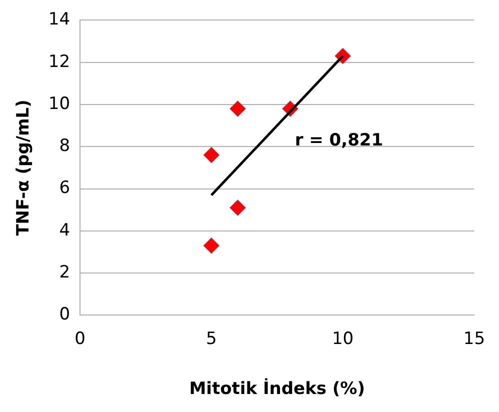 Image resolution: width=499 pixels, height=412 pixels. What do you see at coordinates (64, 230) in the screenshot?
I see `y-tick-label: 4` at bounding box center [64, 230].